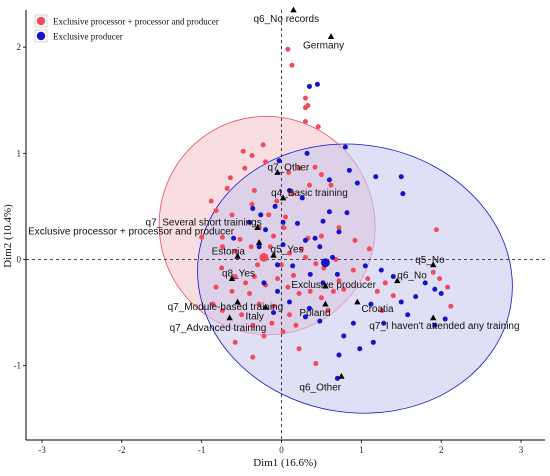 The width and height of the screenshot is (550, 476). What do you see at coordinates (122, 450) in the screenshot?
I see `x-tick-label: -2` at bounding box center [122, 450].